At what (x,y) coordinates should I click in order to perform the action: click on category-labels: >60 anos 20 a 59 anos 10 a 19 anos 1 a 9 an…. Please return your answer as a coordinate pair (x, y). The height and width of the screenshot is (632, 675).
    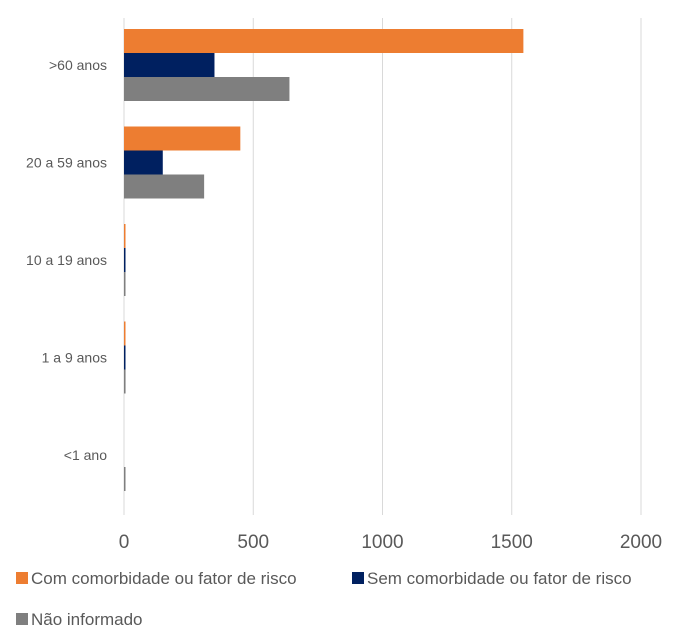
    Looking at the image, I should click on (66, 260).